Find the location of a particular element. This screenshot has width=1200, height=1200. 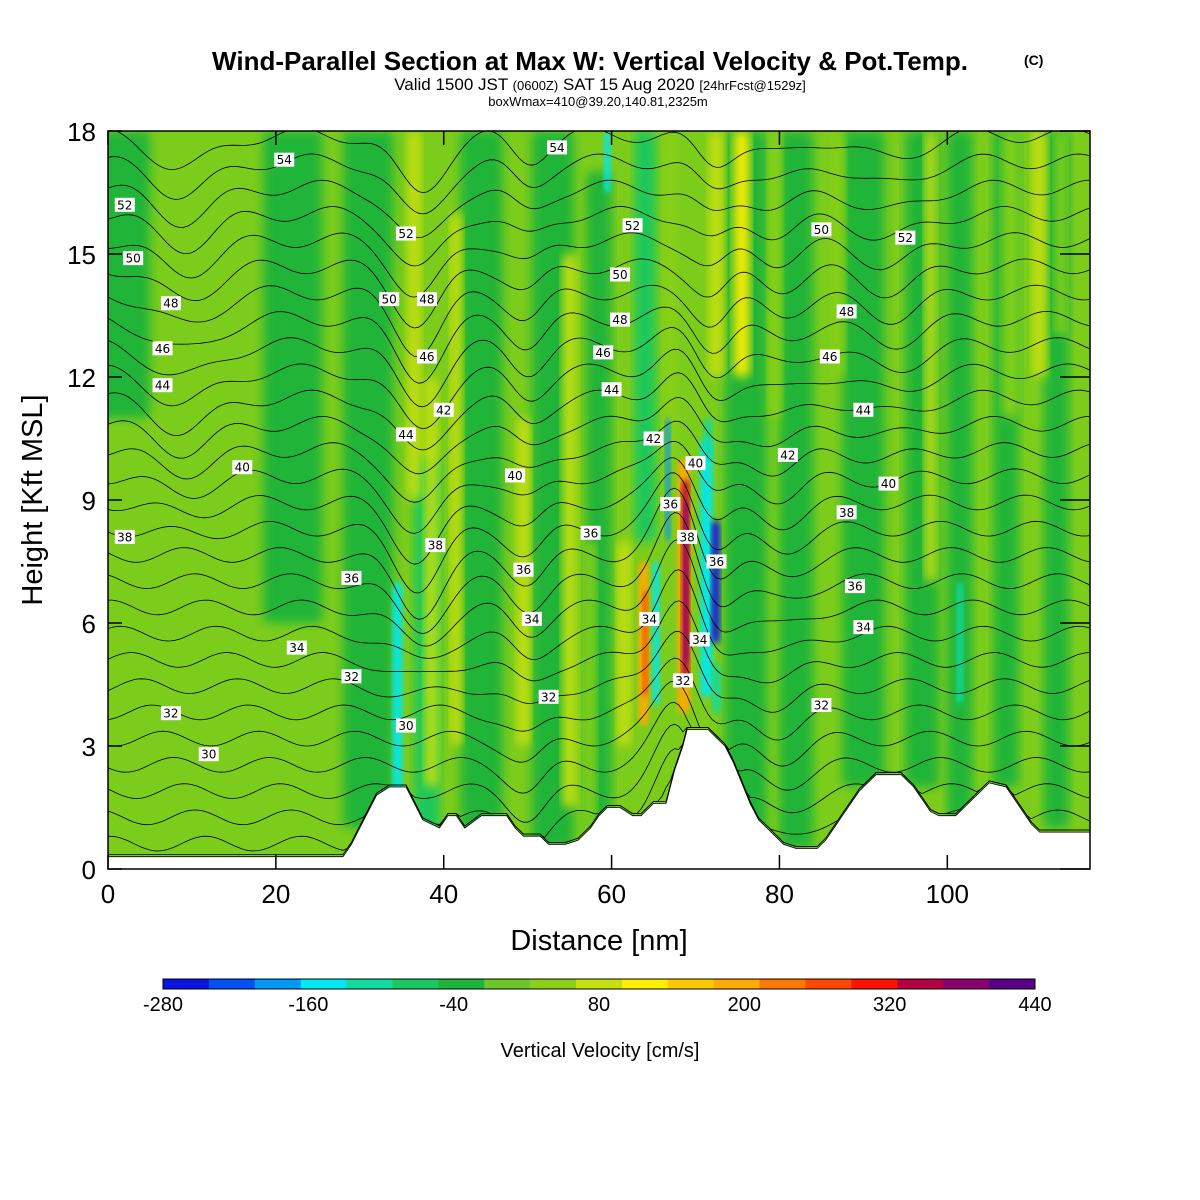

x-tick-label: 60 is located at coordinates (611, 894).